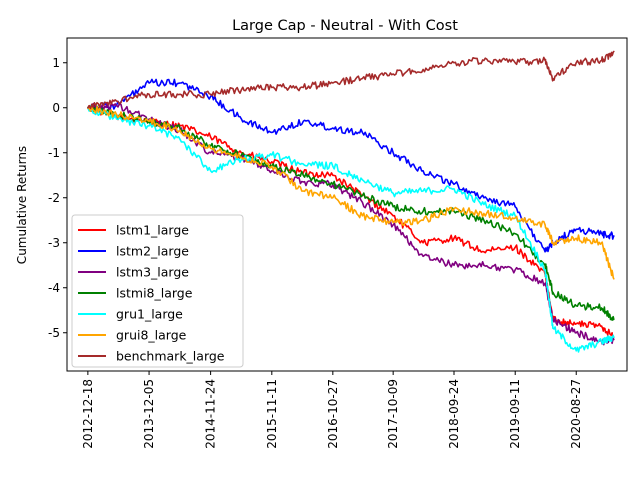 The image size is (640, 480). Describe the element at coordinates (154, 293) in the screenshot. I see `legend-label: lstmi8_large` at that location.